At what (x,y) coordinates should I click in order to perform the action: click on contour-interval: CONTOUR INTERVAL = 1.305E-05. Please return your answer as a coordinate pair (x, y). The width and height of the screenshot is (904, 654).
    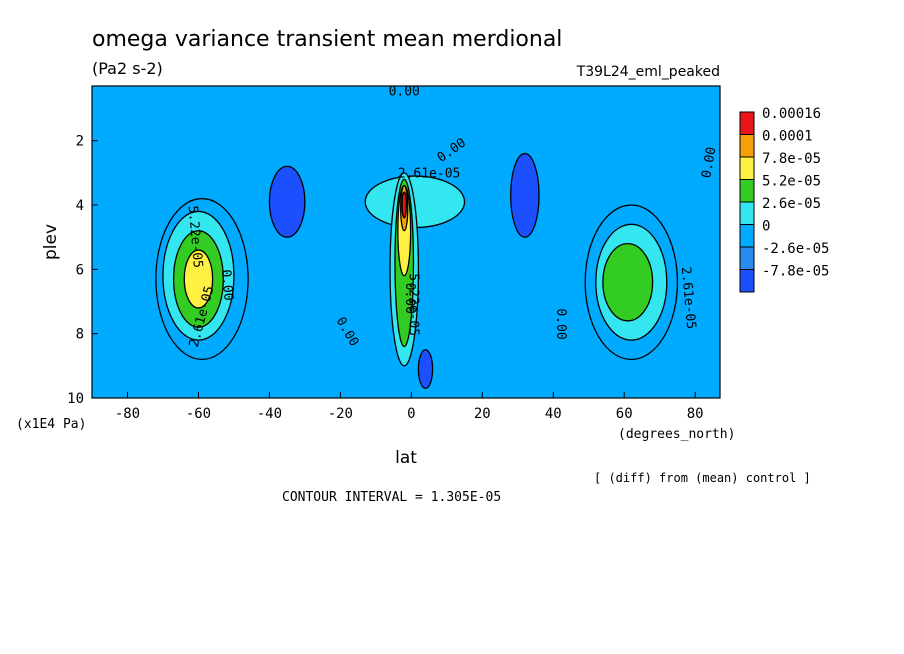
    Looking at the image, I should click on (391, 497).